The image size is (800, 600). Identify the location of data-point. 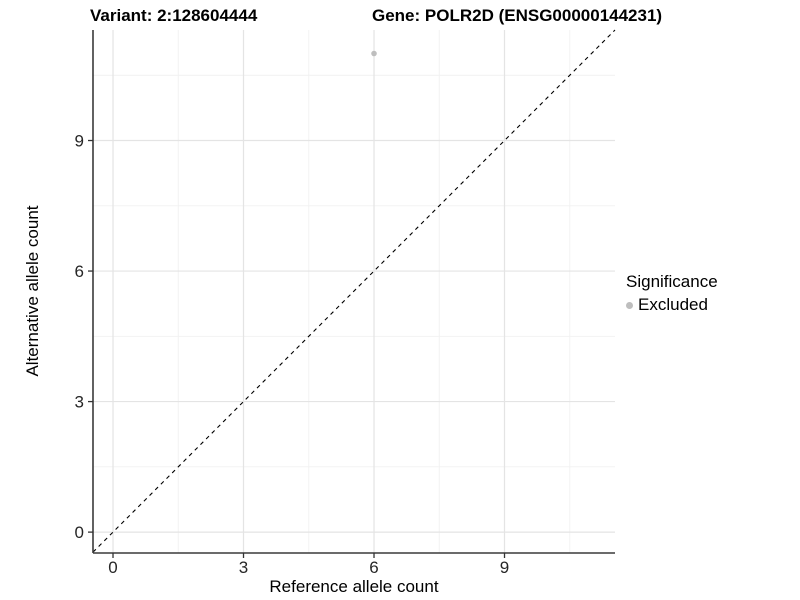
(374, 53).